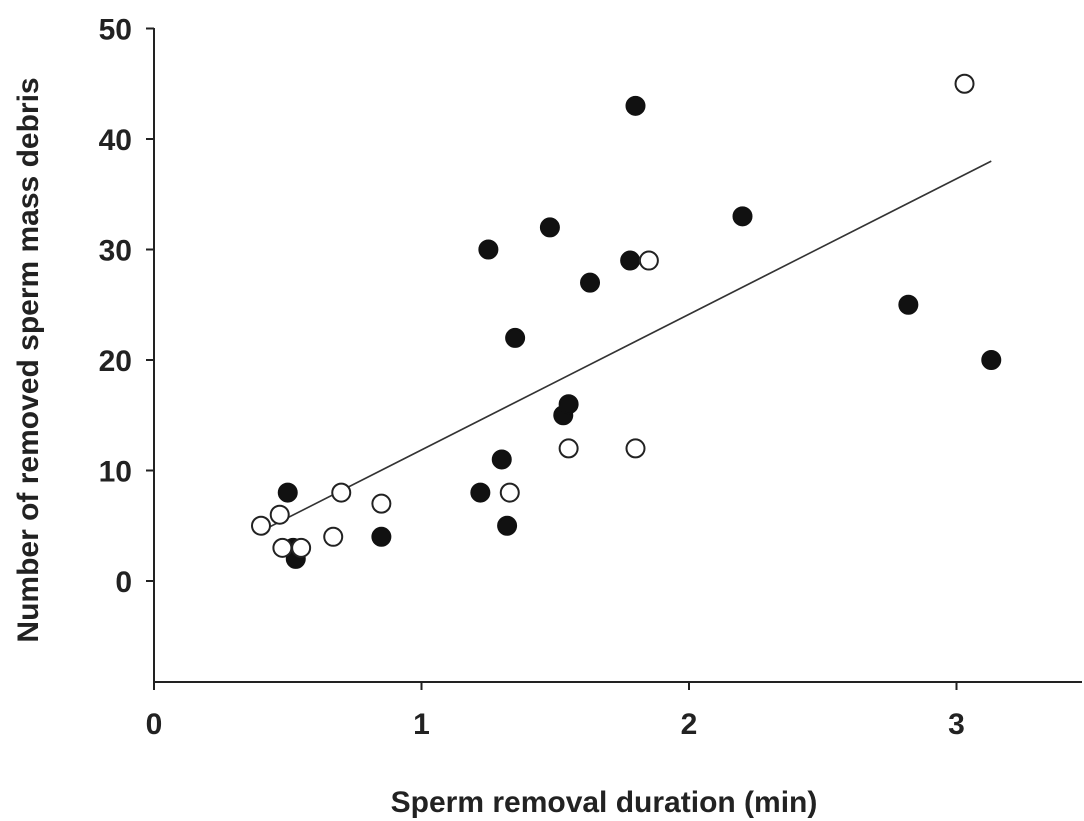 The image size is (1084, 821). What do you see at coordinates (689, 724) in the screenshot?
I see `x-tick-label: 2` at bounding box center [689, 724].